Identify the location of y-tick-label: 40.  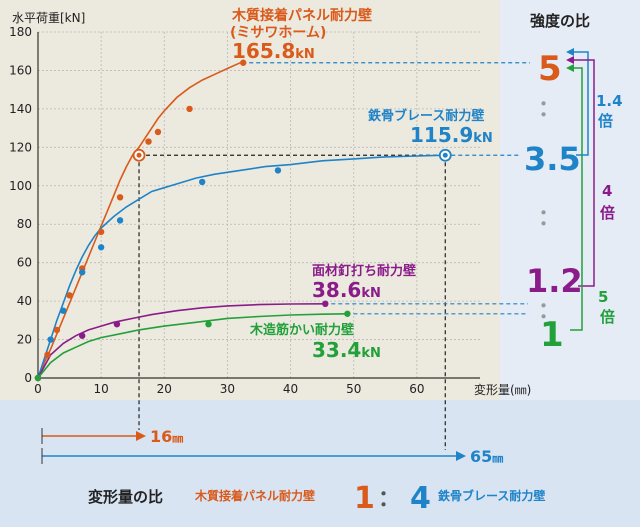
(24, 301).